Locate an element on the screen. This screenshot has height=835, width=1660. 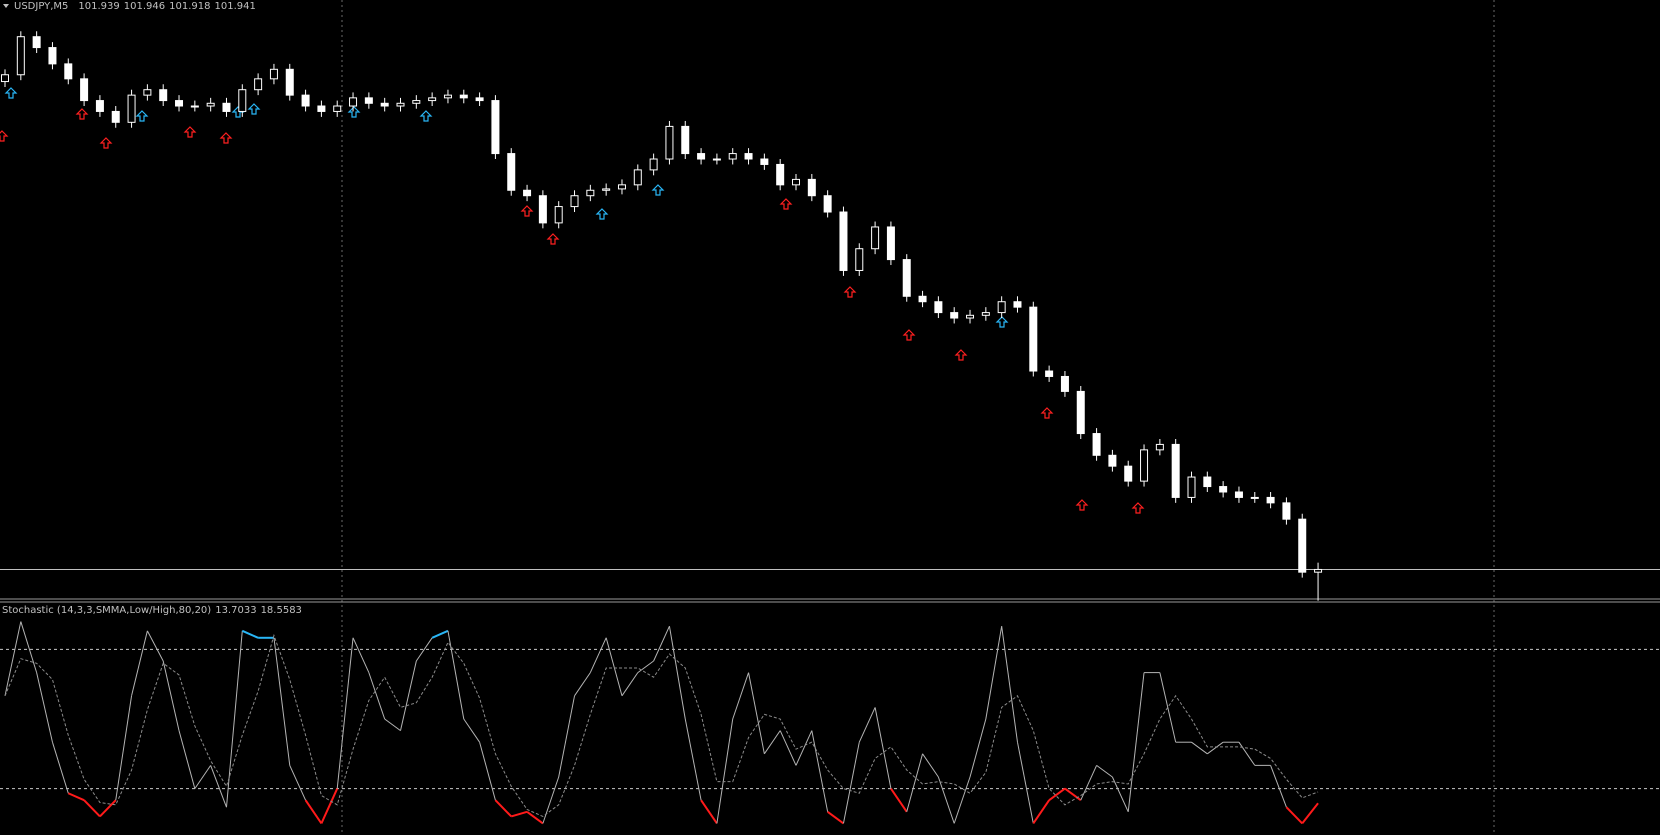
ohlc-high: 101.946 is located at coordinates (144, 6).